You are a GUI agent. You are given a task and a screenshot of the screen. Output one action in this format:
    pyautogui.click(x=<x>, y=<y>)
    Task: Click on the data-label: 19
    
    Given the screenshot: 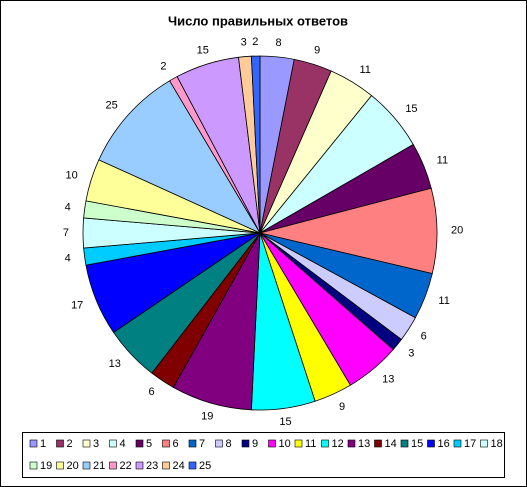 What is the action you would take?
    pyautogui.click(x=207, y=416)
    